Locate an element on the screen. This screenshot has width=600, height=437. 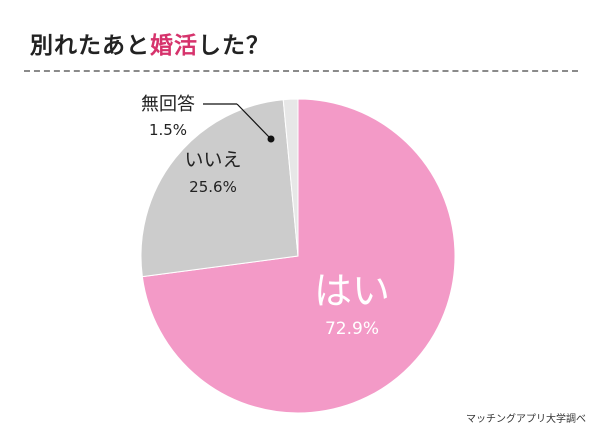
slice-value-no: 25.6% is located at coordinates (213, 187).